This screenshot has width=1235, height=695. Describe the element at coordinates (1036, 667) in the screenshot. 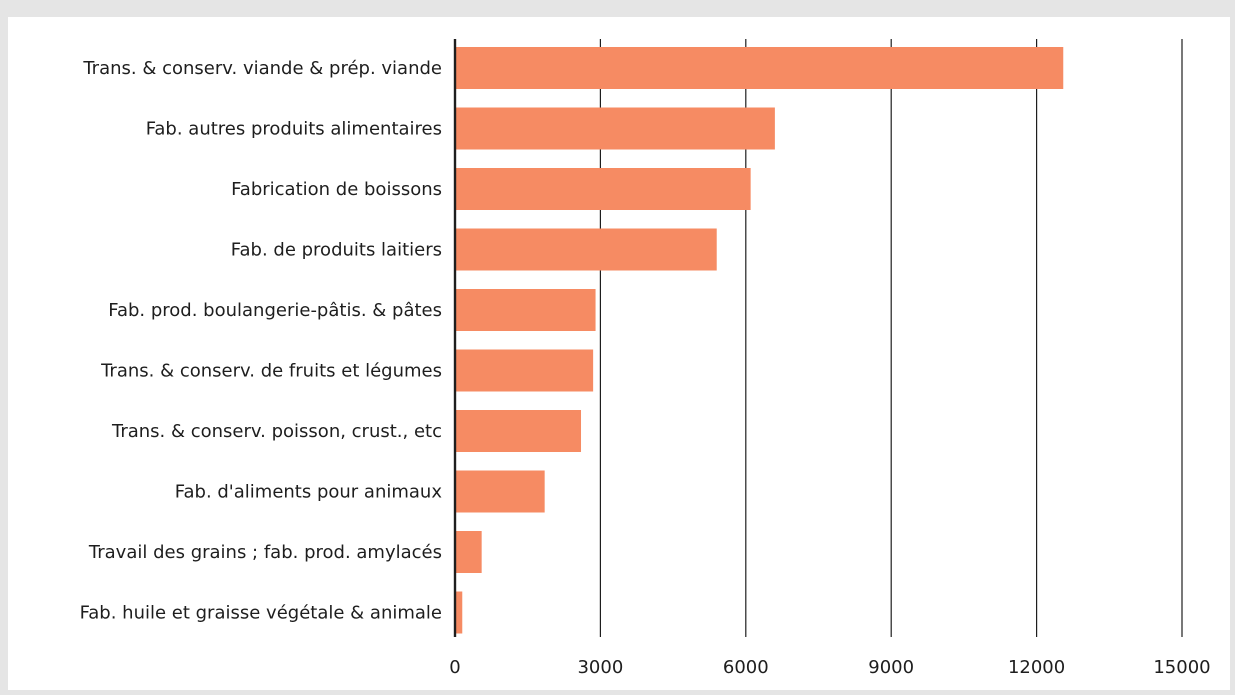

I see `x-tick-label: 12000` at that location.